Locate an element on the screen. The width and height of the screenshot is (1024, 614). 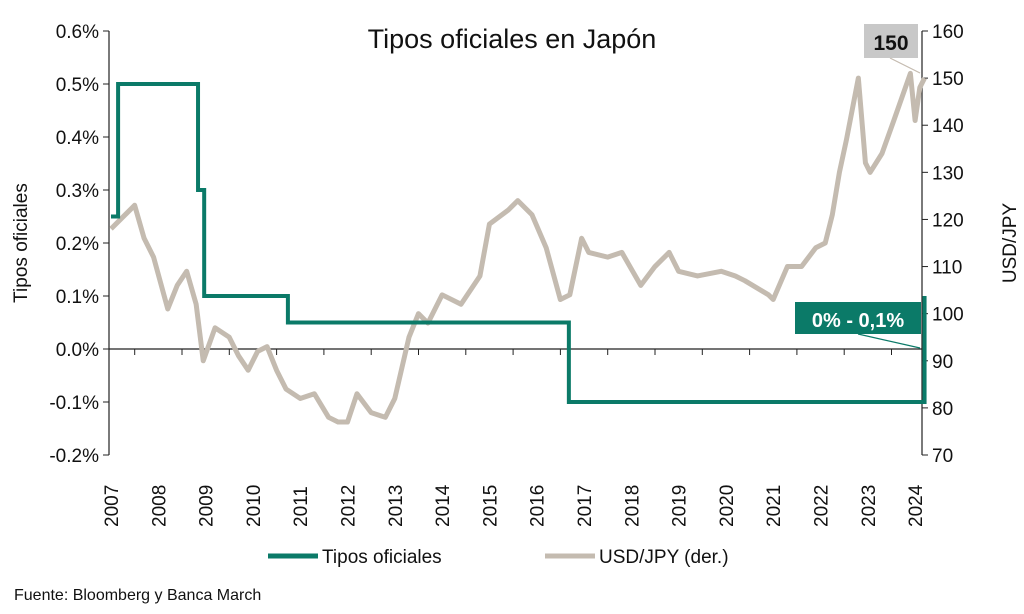
chart-title: Tipos oficiales en Japón is located at coordinates (512, 39).